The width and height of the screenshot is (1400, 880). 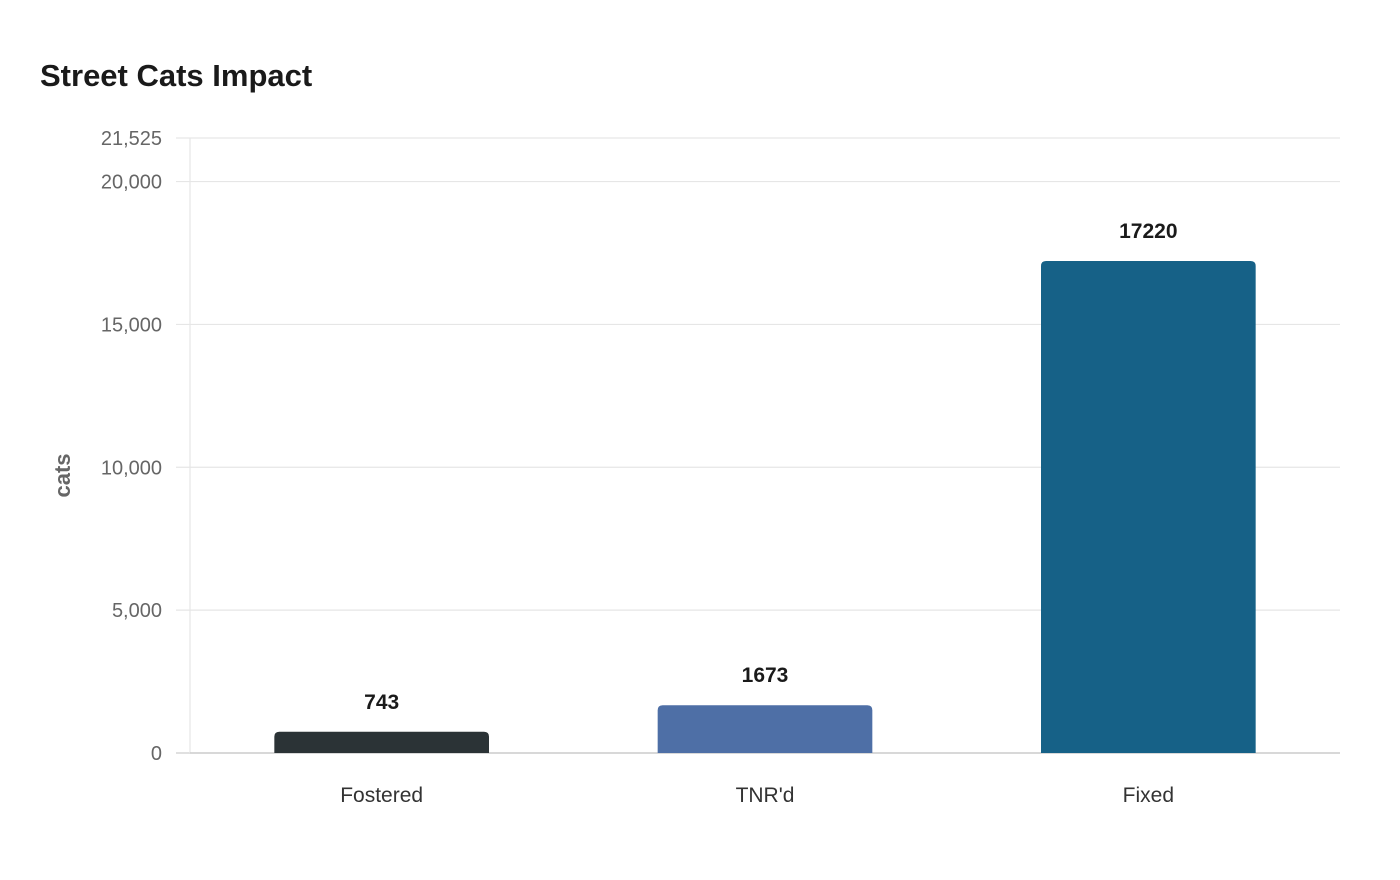 What do you see at coordinates (137, 611) in the screenshot?
I see `y-tick-label: 5,000` at bounding box center [137, 611].